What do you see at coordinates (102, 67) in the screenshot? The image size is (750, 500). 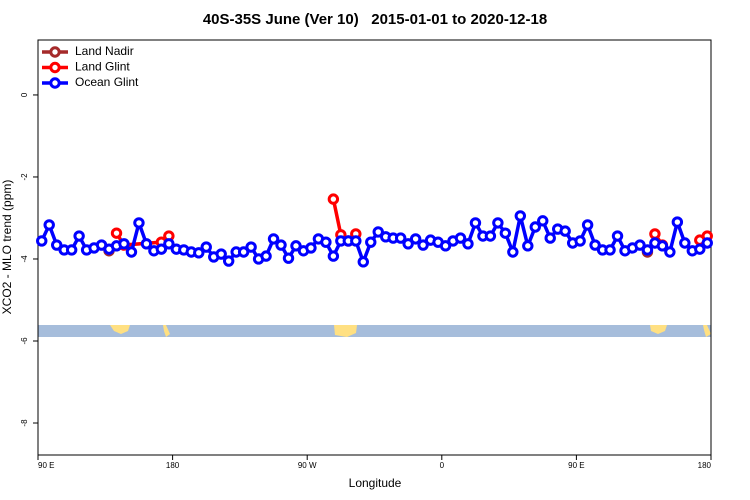 I see `legend-label: Land Glint` at bounding box center [102, 67].